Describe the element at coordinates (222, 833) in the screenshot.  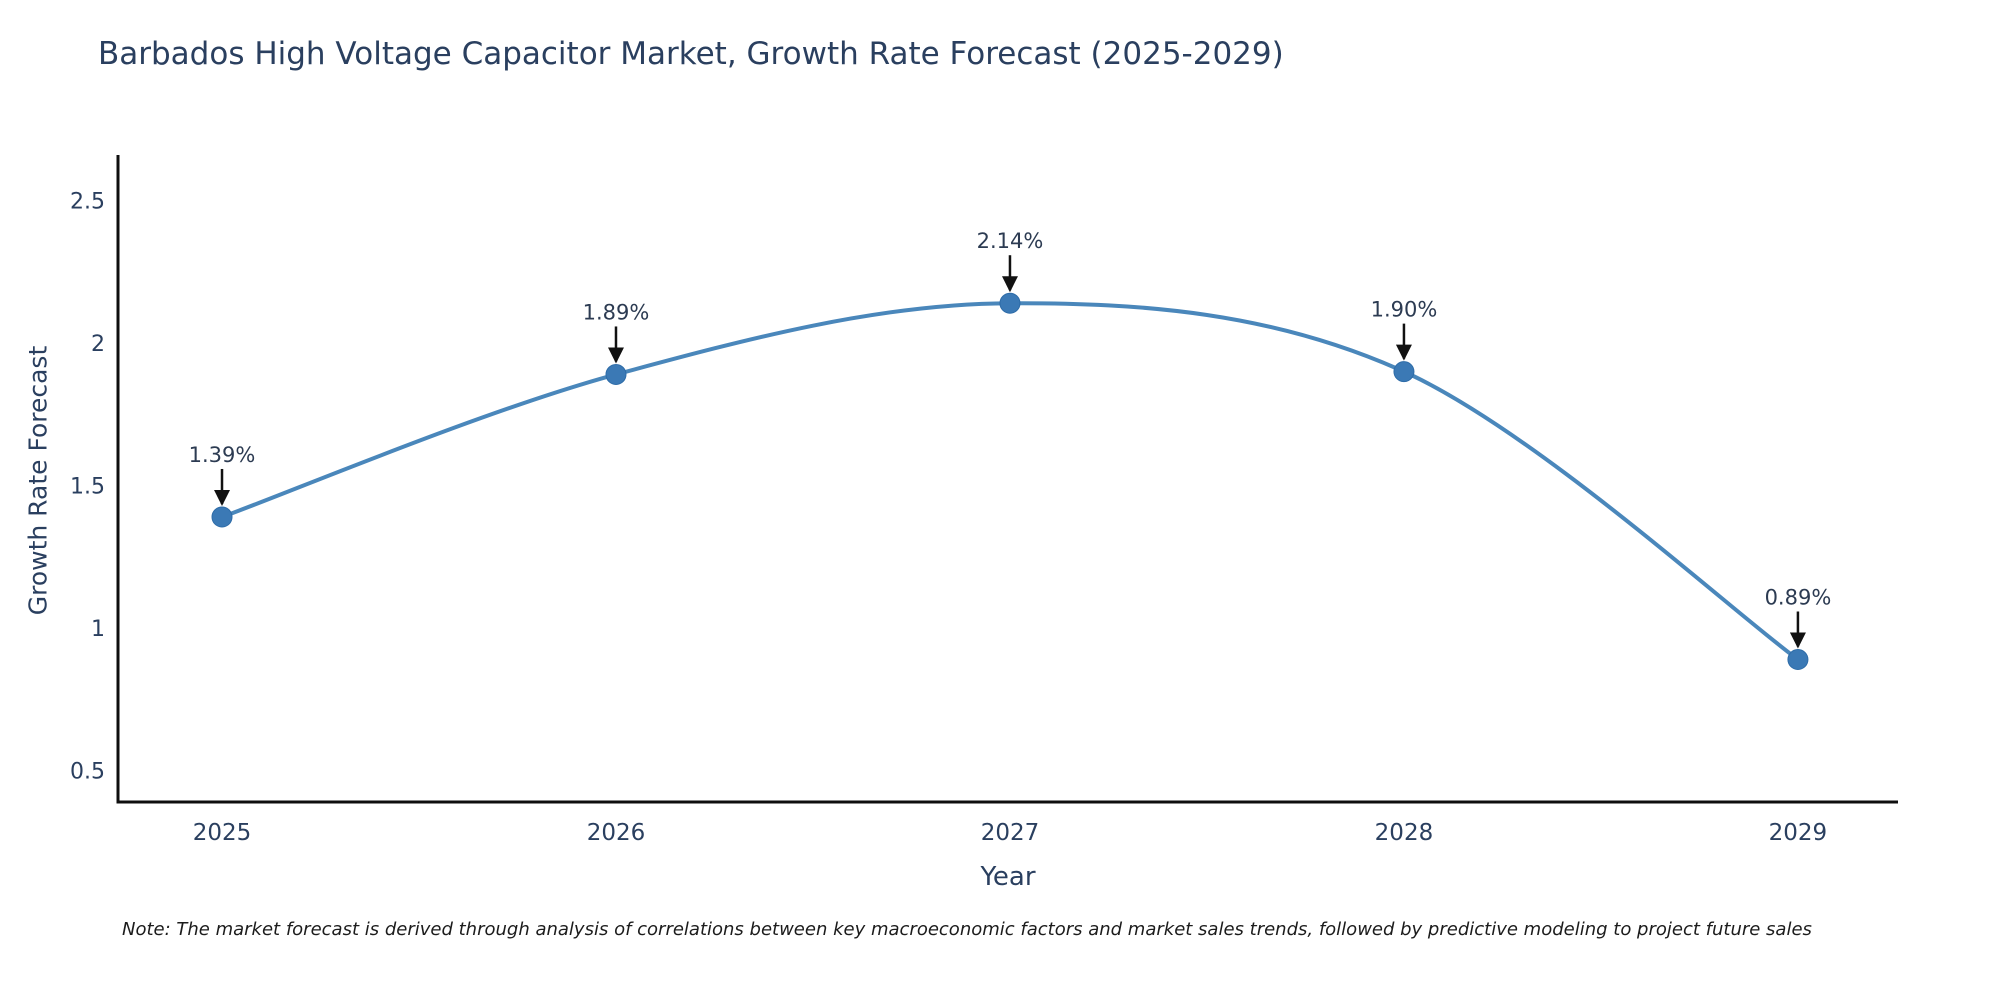
I see `x-tick-label: 2025` at that location.